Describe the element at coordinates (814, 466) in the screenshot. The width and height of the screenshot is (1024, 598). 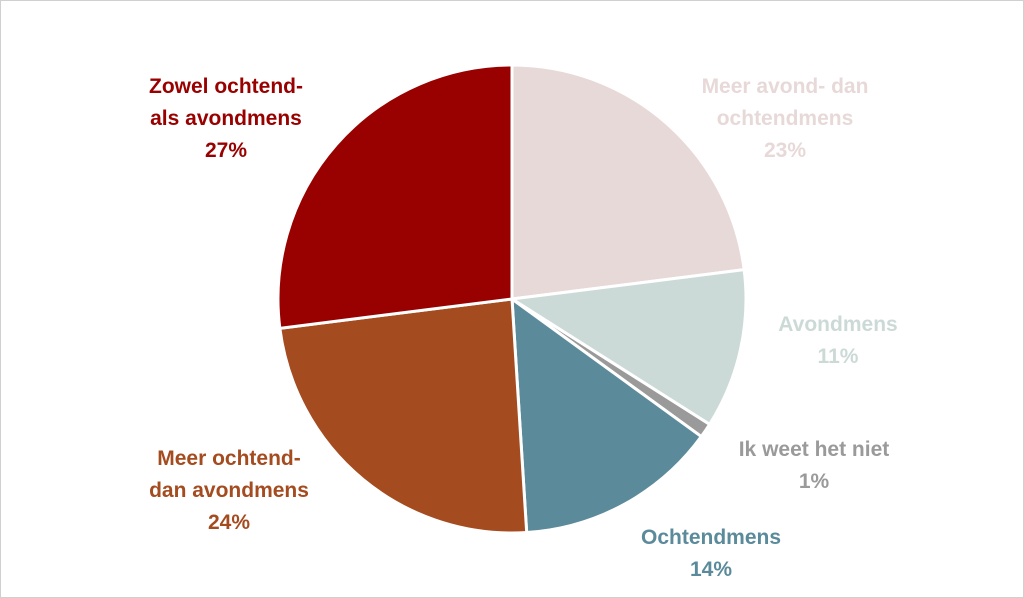
I see `slice-label: Ik weet het niet 1%` at that location.